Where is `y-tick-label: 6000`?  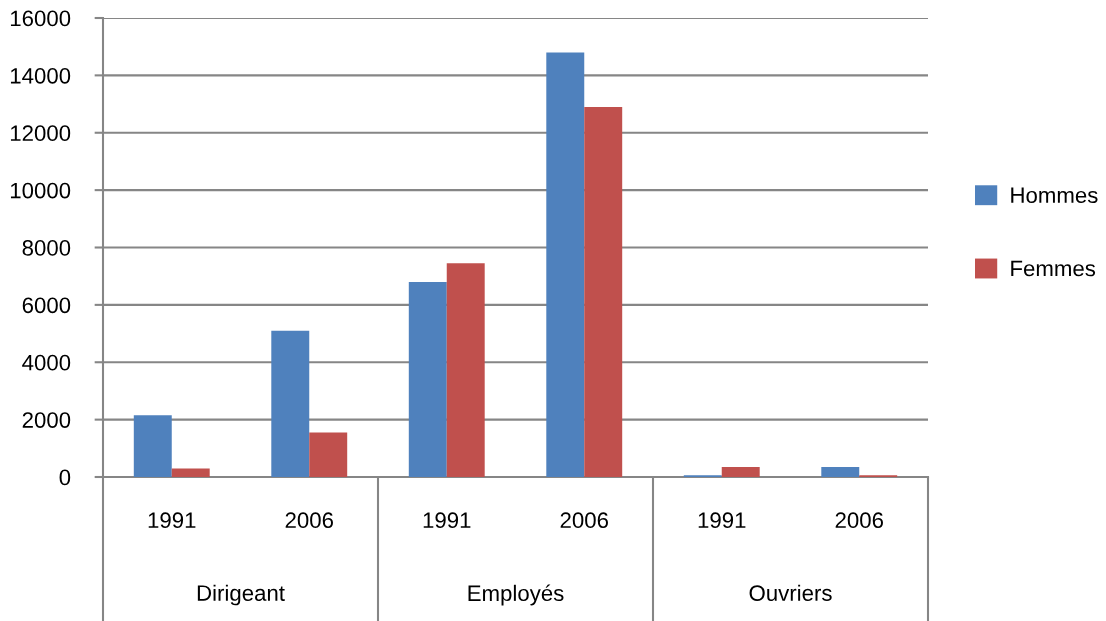 y-tick-label: 6000 is located at coordinates (46, 305).